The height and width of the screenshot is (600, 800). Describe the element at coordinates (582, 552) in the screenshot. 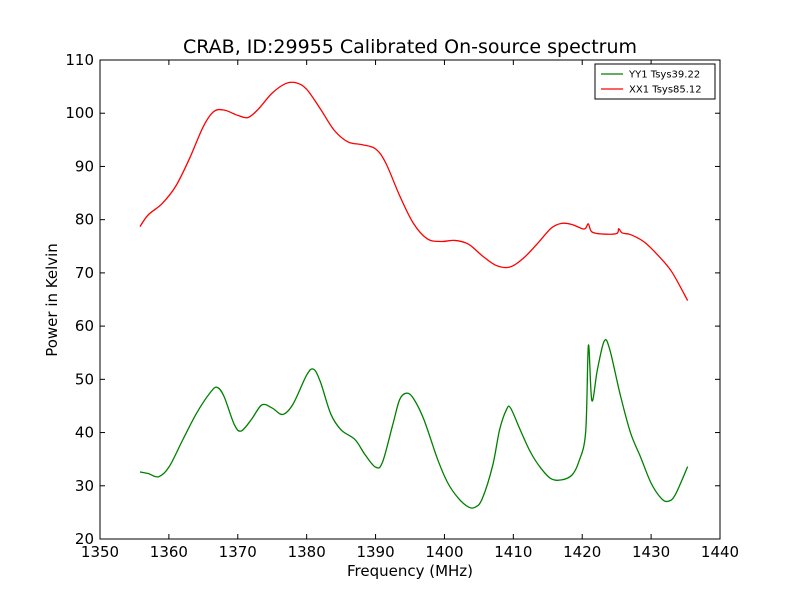

I see `x-tick-label: 1420` at that location.